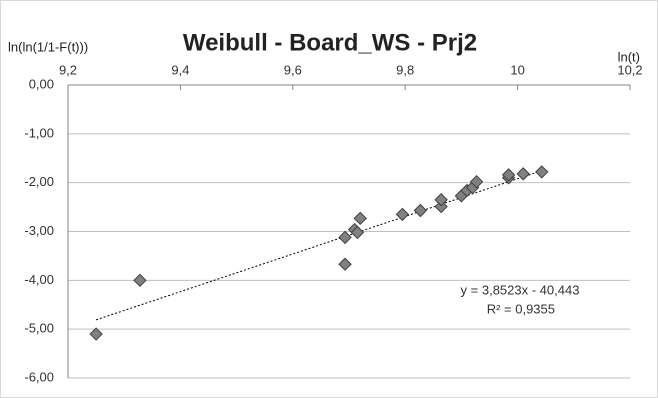 Image resolution: width=658 pixels, height=398 pixels. What do you see at coordinates (39, 230) in the screenshot?
I see `y-tick-label: -3,00` at bounding box center [39, 230].